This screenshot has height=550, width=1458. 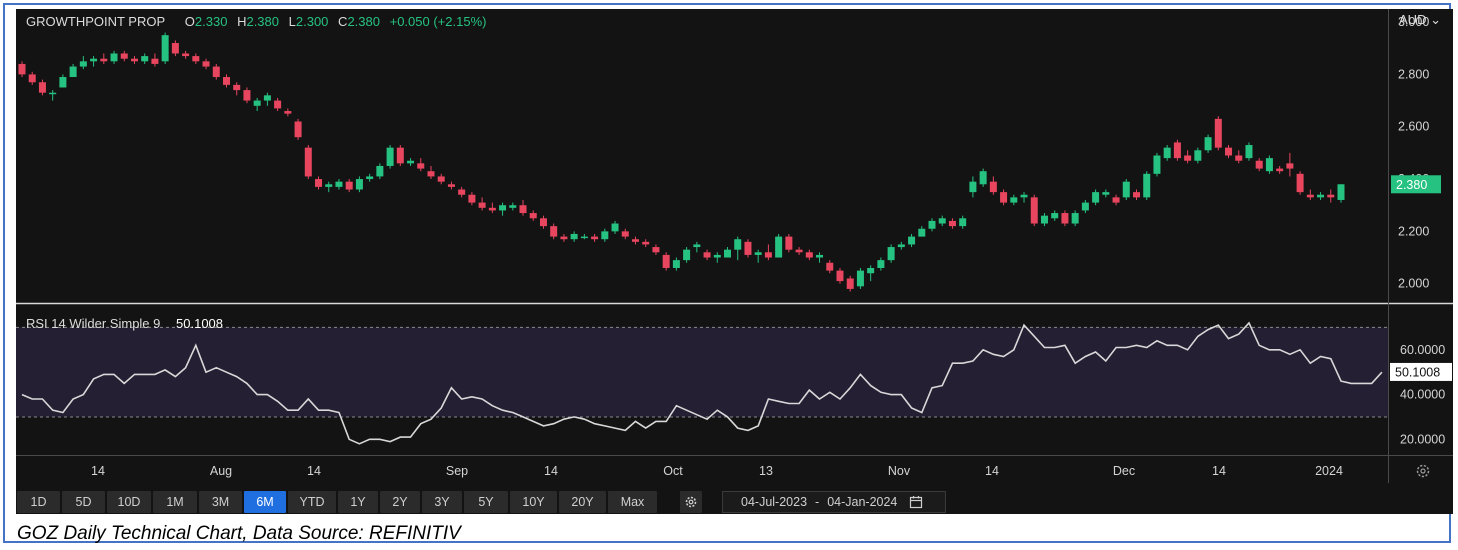 What do you see at coordinates (175, 502) in the screenshot?
I see `period-button-1m: 1M` at bounding box center [175, 502].